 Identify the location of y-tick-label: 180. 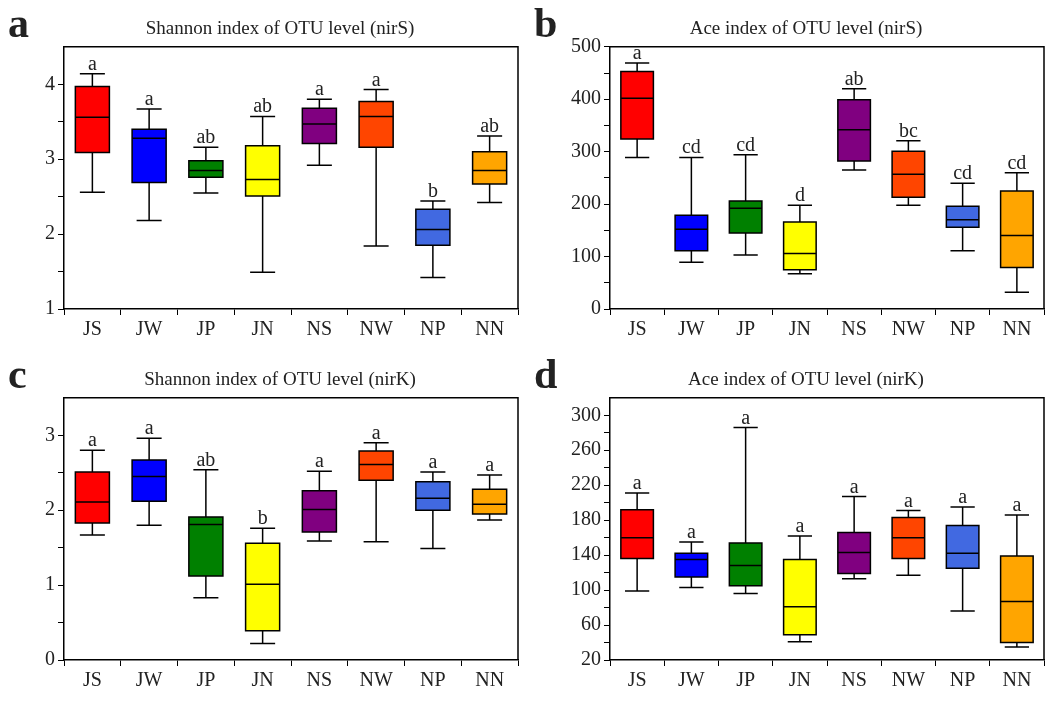
(586, 518).